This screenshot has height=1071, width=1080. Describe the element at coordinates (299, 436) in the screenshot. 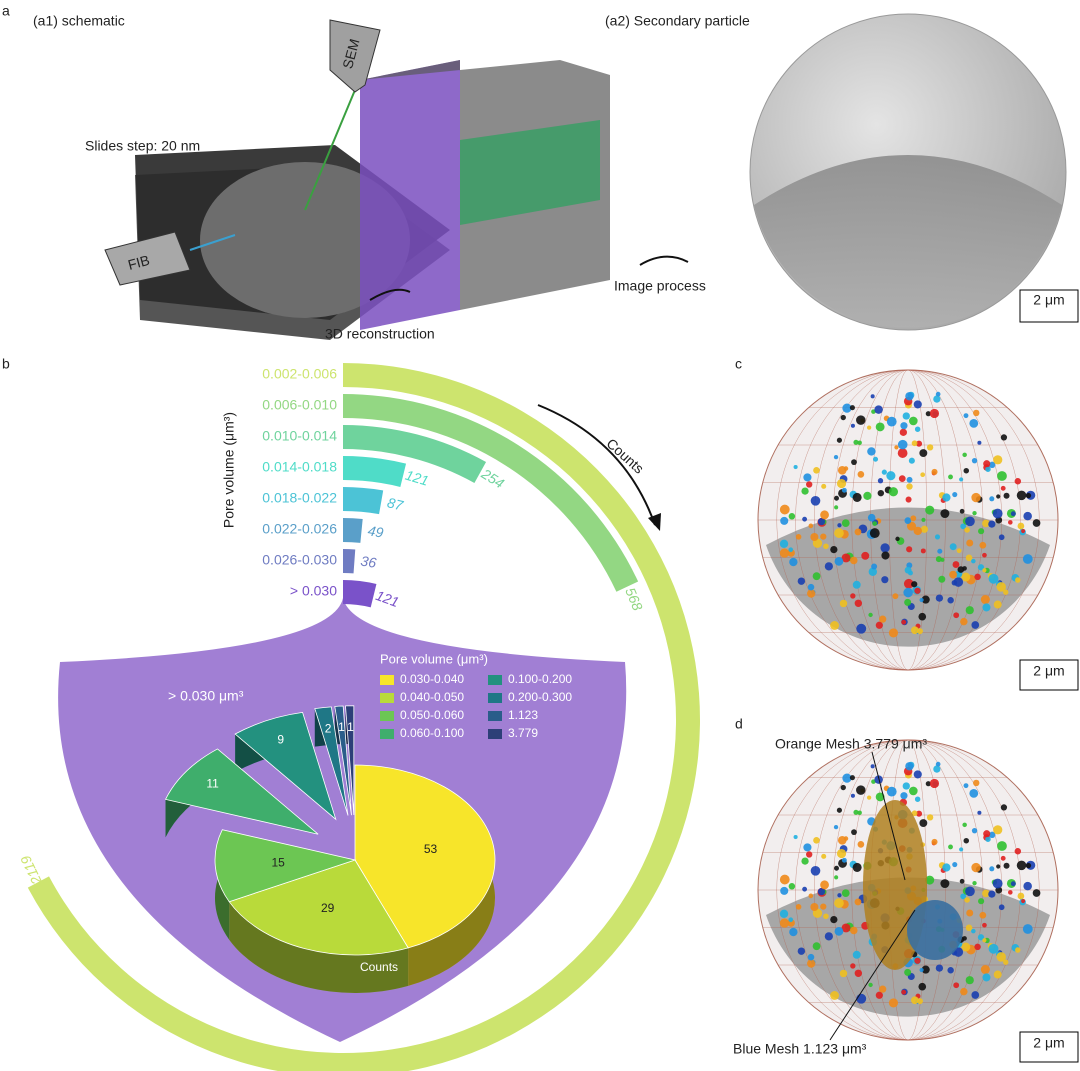

I see `category-label: 0.010-0.014` at that location.